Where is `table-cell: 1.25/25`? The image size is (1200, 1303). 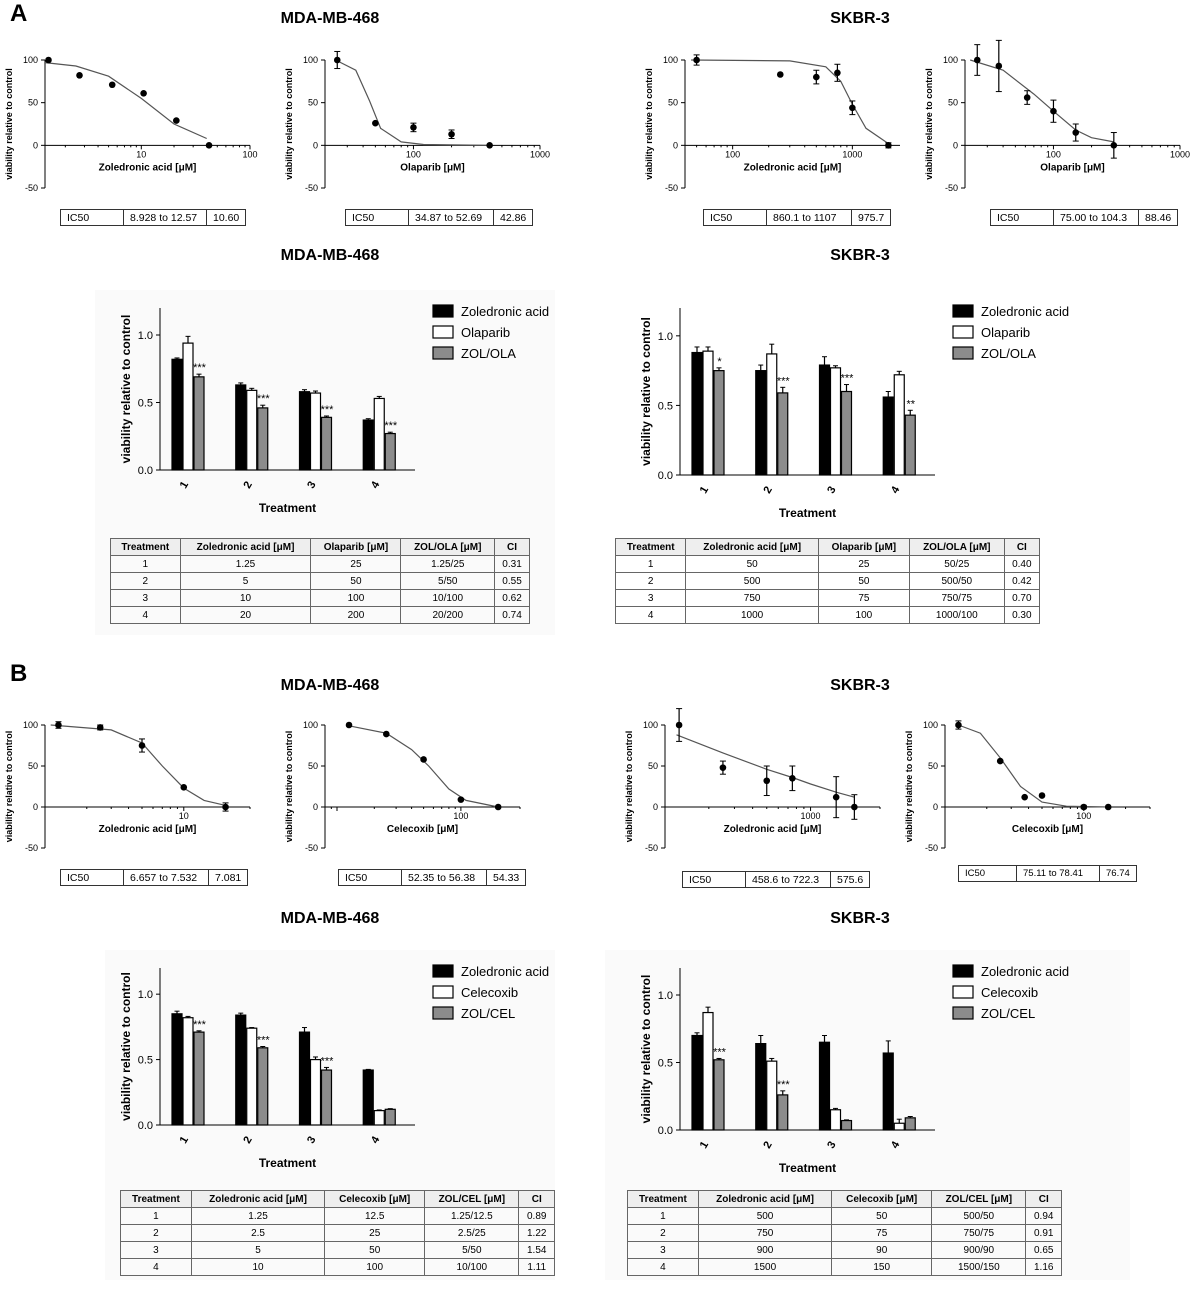 table-cell: 1.25/25 is located at coordinates (448, 564).